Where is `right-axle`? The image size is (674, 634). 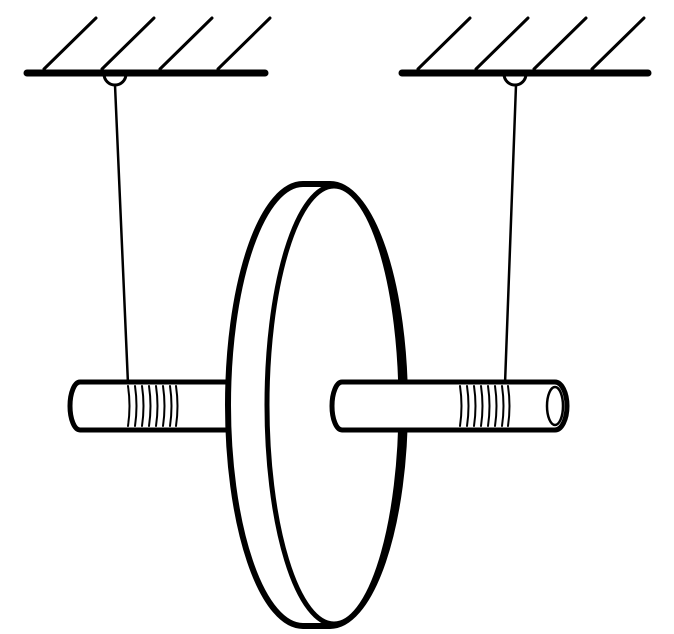
right-axle is located at coordinates (449, 406).